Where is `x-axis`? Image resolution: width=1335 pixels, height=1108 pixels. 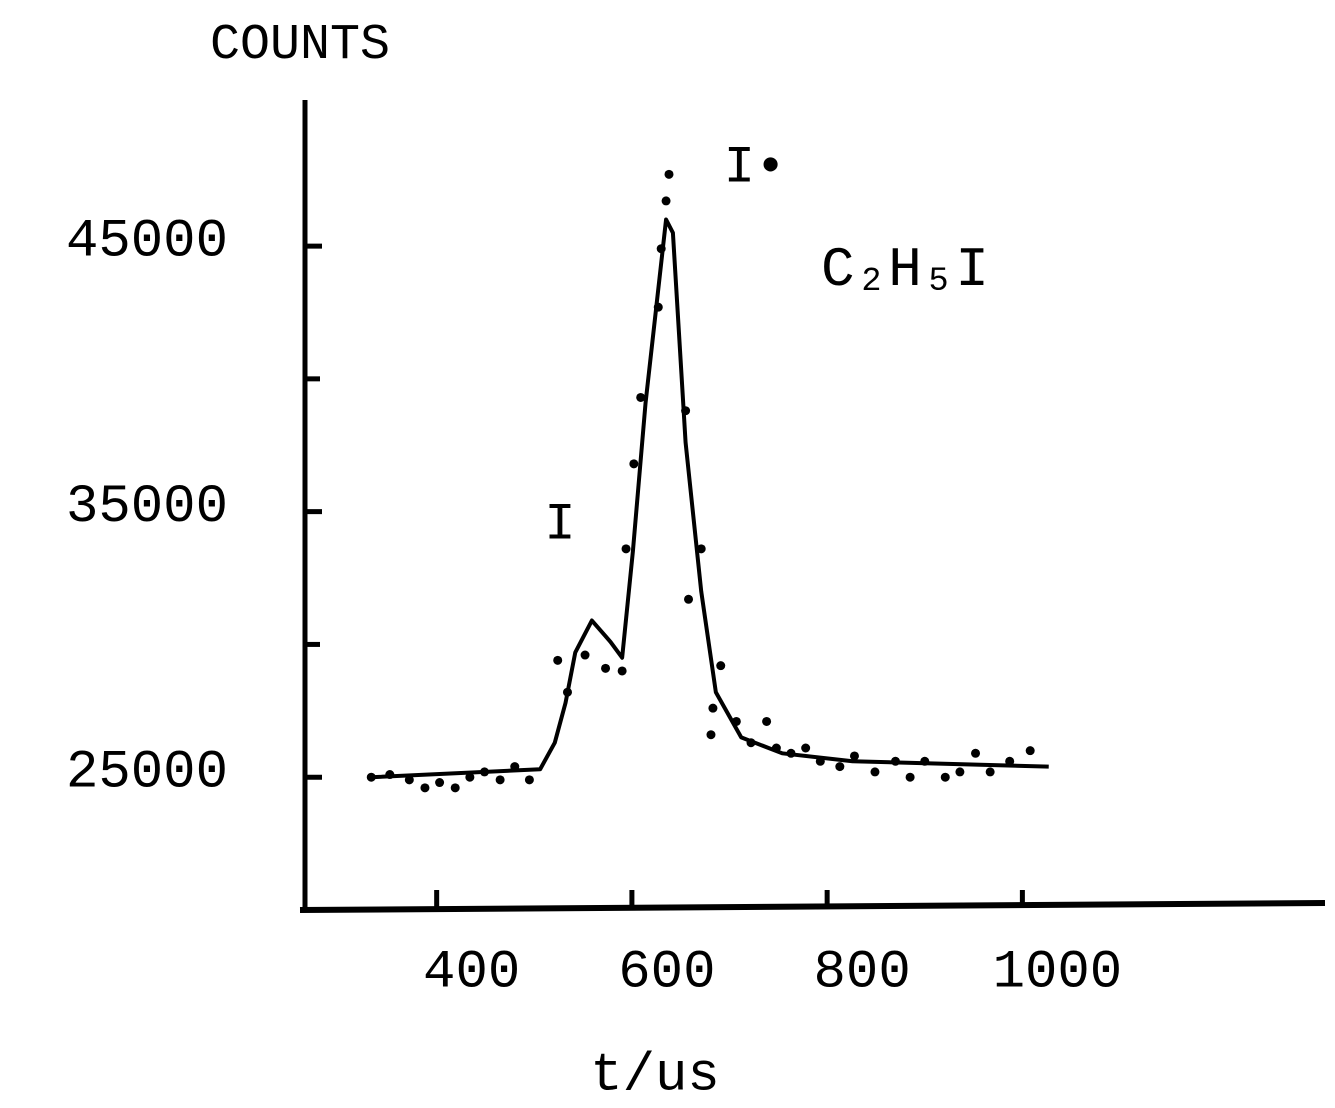
x-axis is located at coordinates (812, 906).